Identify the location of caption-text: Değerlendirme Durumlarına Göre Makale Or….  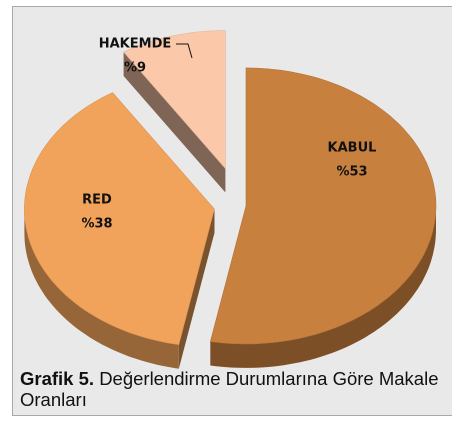
(229, 389).